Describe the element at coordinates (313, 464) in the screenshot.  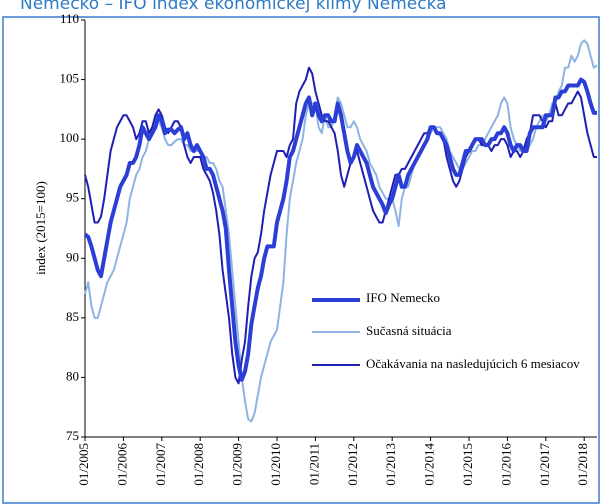
I see `x-tick-label: 01/2011` at that location.